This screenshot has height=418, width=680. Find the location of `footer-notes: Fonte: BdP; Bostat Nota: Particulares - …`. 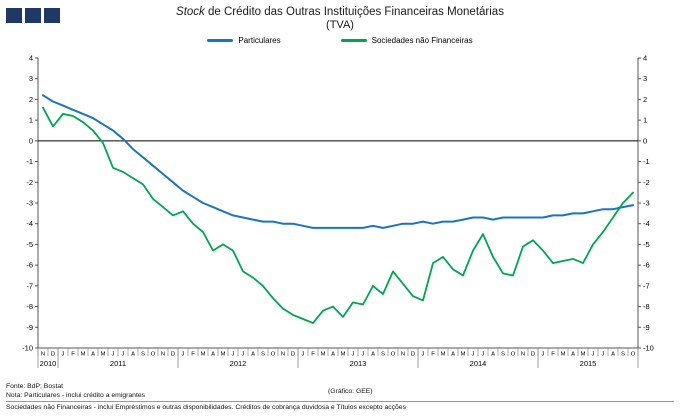

footer-notes: Fonte: BdP; Bostat Nota: Particulares - … is located at coordinates (340, 397).